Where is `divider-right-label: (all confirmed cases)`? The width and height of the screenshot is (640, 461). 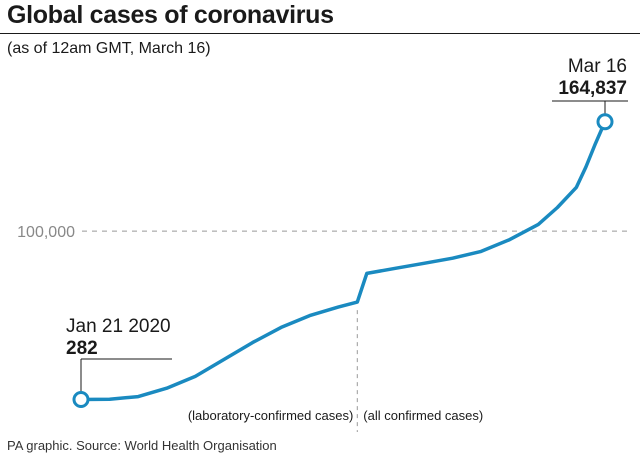
divider-right-label: (all confirmed cases) is located at coordinates (423, 415).